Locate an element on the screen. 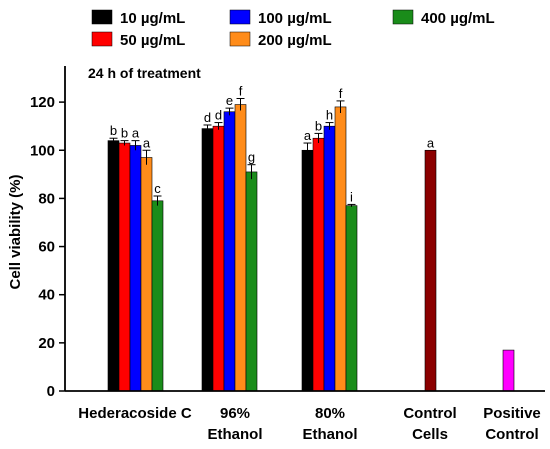 Image resolution: width=550 pixels, height=449 pixels. sig-label-g0-b1: b is located at coordinates (124, 133).